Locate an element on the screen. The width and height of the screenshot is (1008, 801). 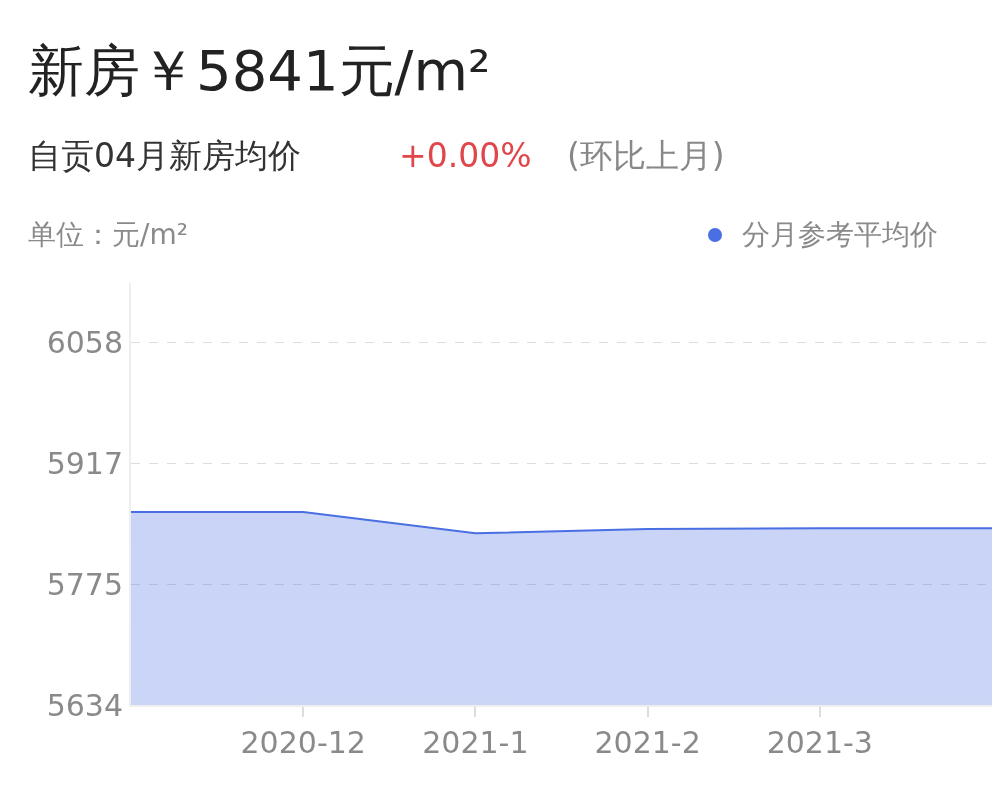
x-tick-label: 2021-2 is located at coordinates (647, 742).